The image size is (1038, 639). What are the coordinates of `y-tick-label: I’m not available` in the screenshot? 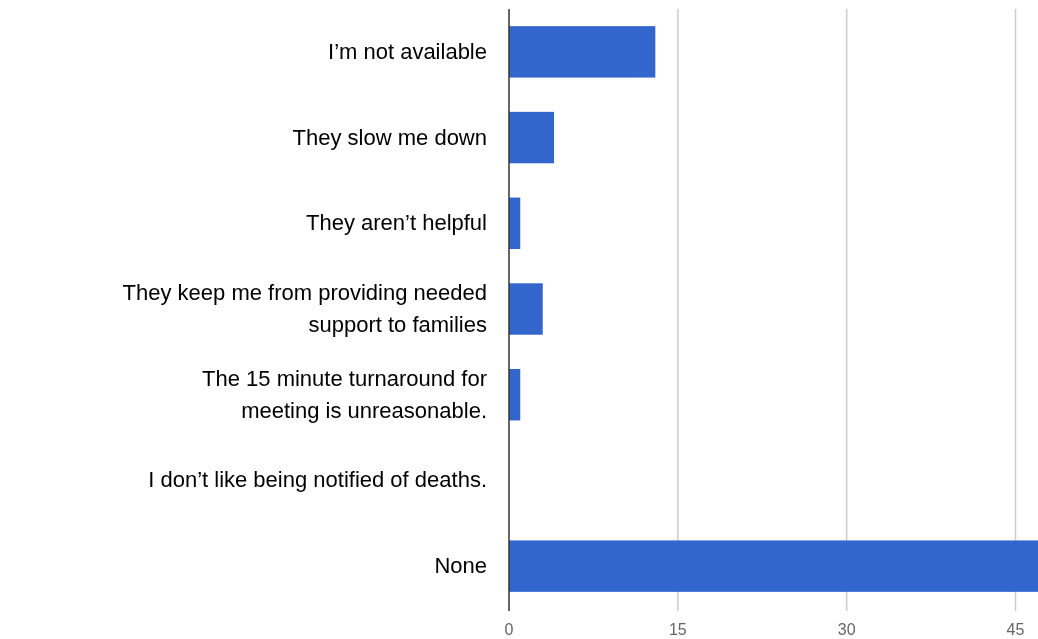 It's located at (407, 51).